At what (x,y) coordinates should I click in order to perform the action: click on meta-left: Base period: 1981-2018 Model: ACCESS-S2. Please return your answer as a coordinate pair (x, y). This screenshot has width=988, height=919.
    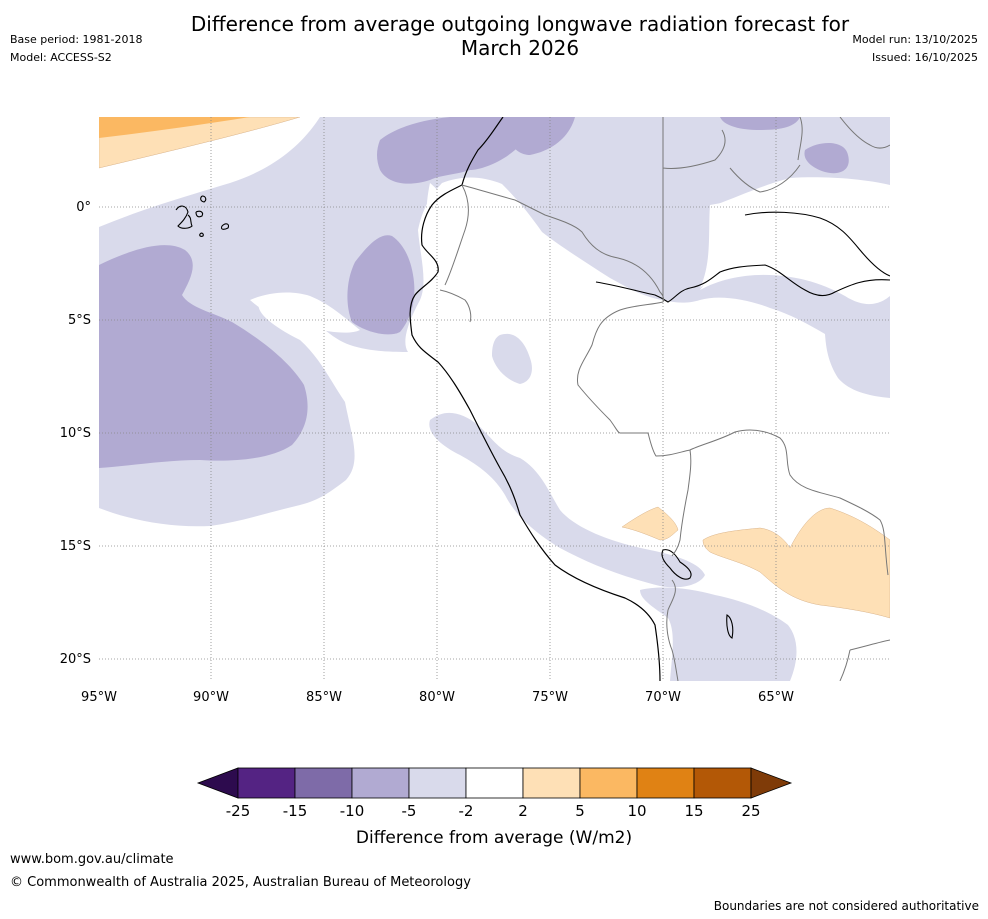
    Looking at the image, I should click on (76, 49).